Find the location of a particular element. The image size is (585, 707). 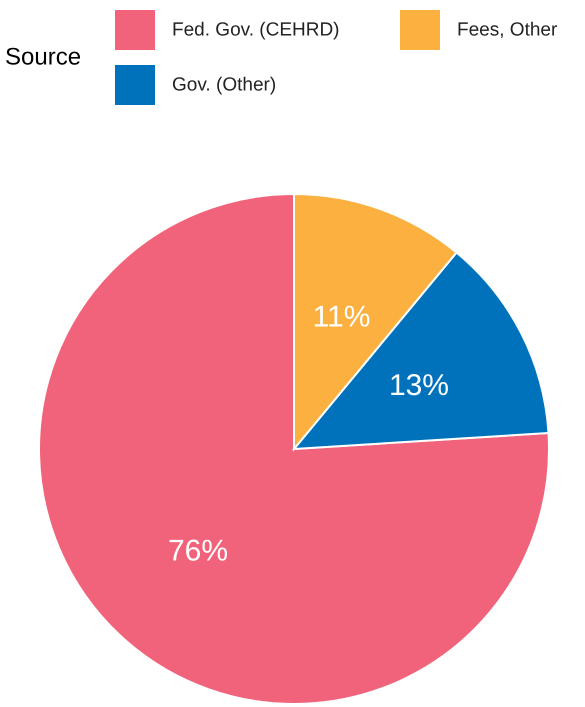

legend-label: Fees, Other is located at coordinates (507, 30).